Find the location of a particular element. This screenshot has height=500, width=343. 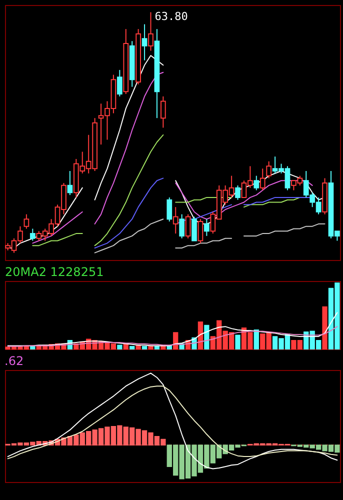

annotation: 63.80 is located at coordinates (171, 17).